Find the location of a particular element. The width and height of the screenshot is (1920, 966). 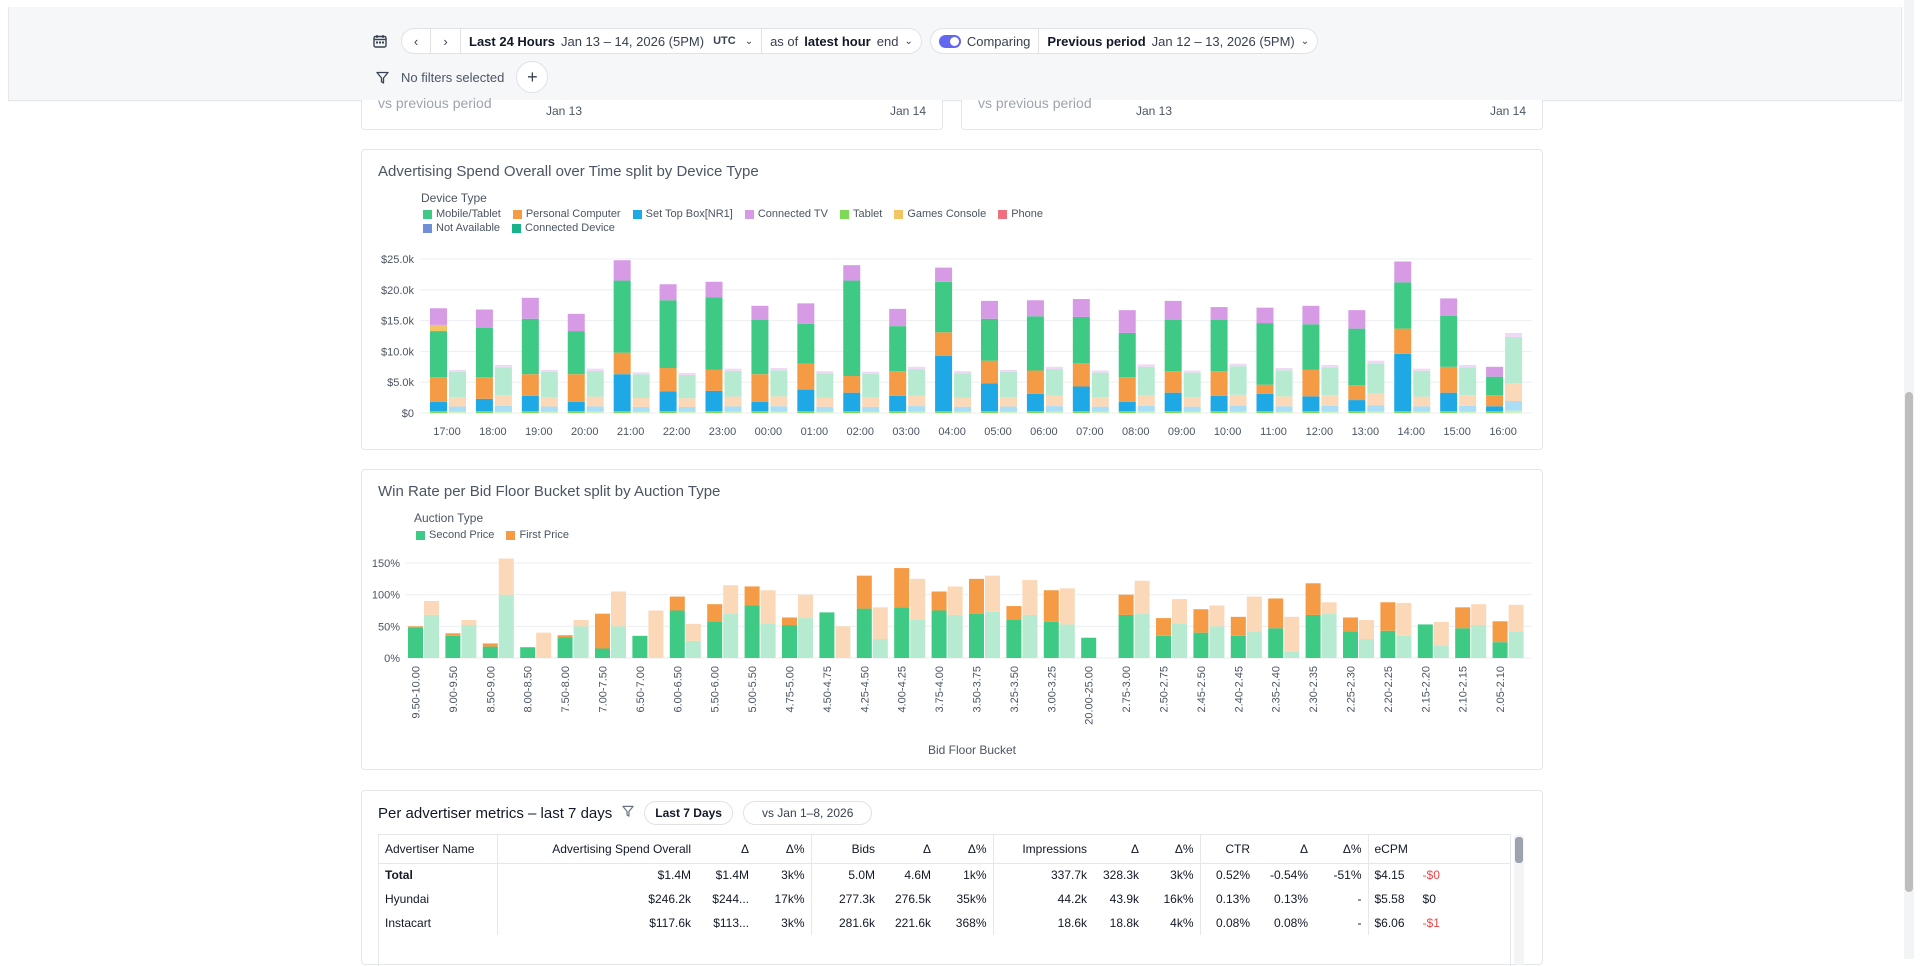

table-cell: $117.6k is located at coordinates (596, 923).